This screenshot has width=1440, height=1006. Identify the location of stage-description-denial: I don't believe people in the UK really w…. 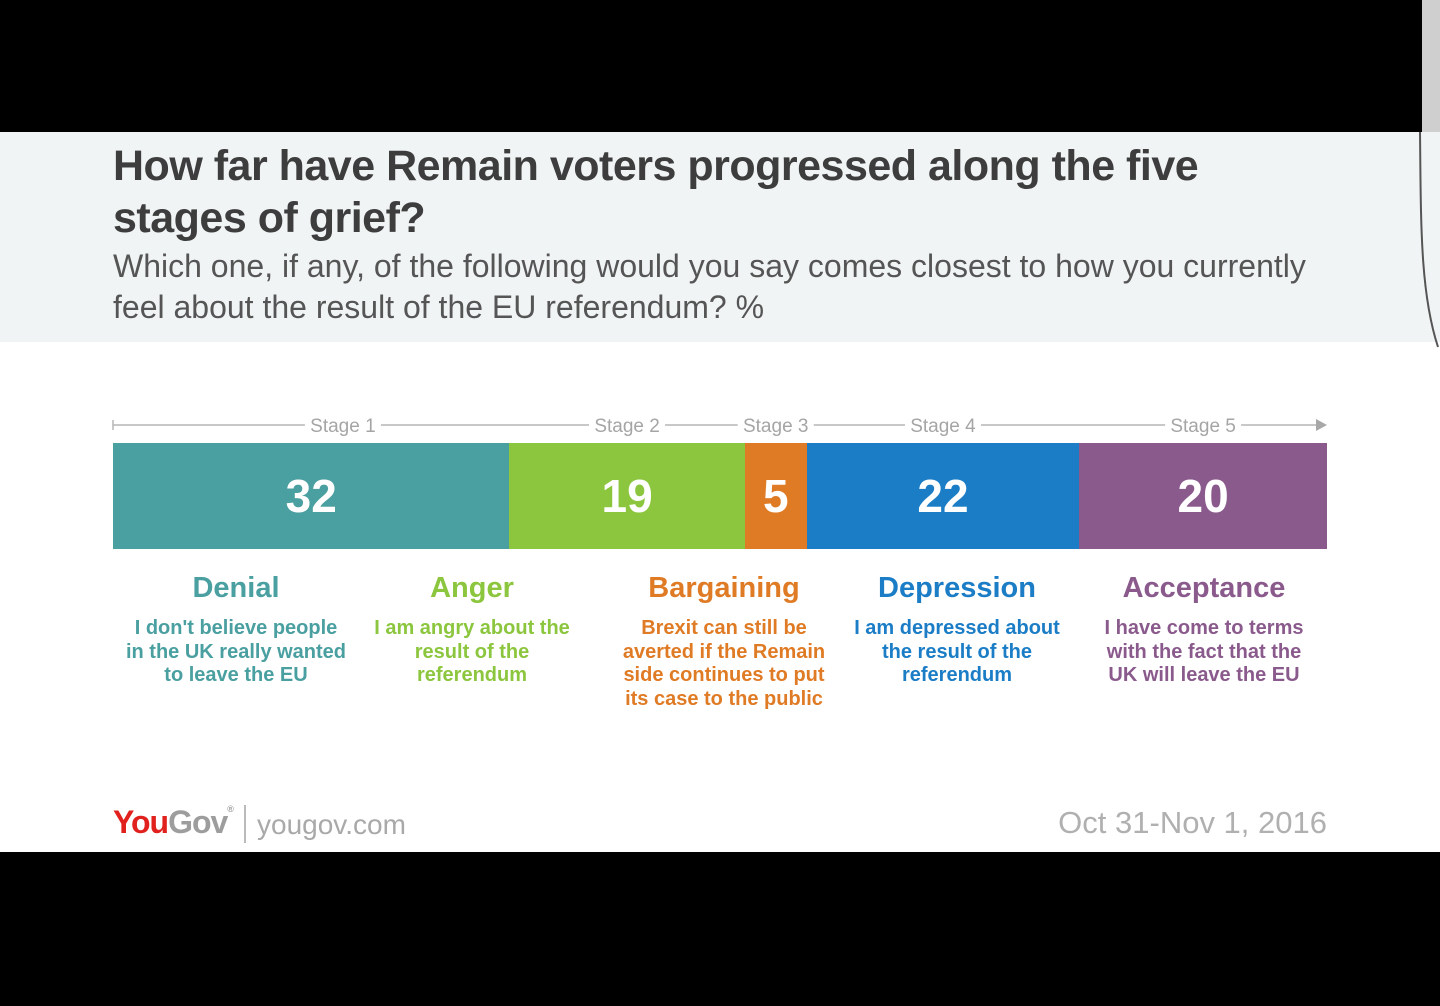
(236, 652).